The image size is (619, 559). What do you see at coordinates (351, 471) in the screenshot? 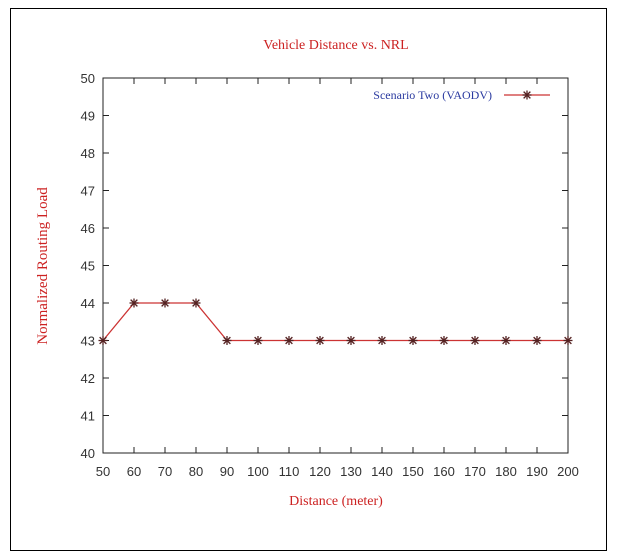
I see `x-tick-label: 130` at bounding box center [351, 471].